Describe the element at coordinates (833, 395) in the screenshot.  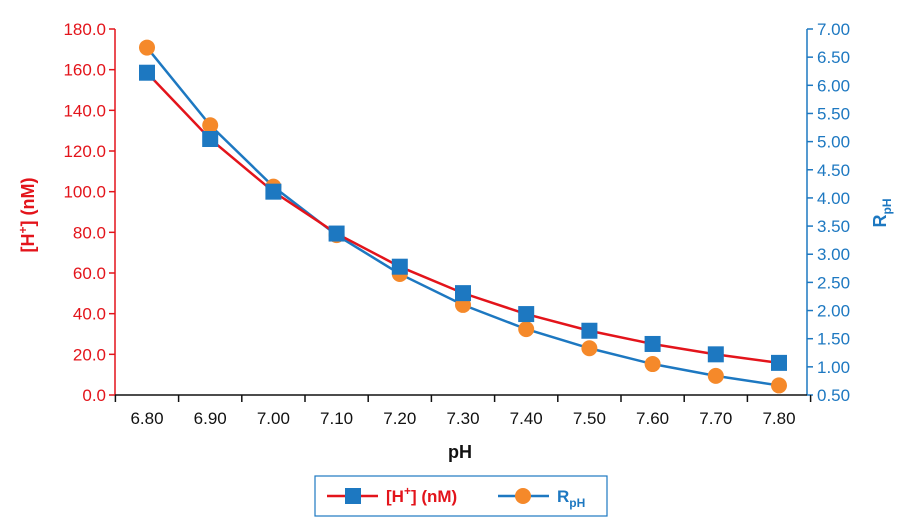
I see `right-tick-label: 0.50` at that location.